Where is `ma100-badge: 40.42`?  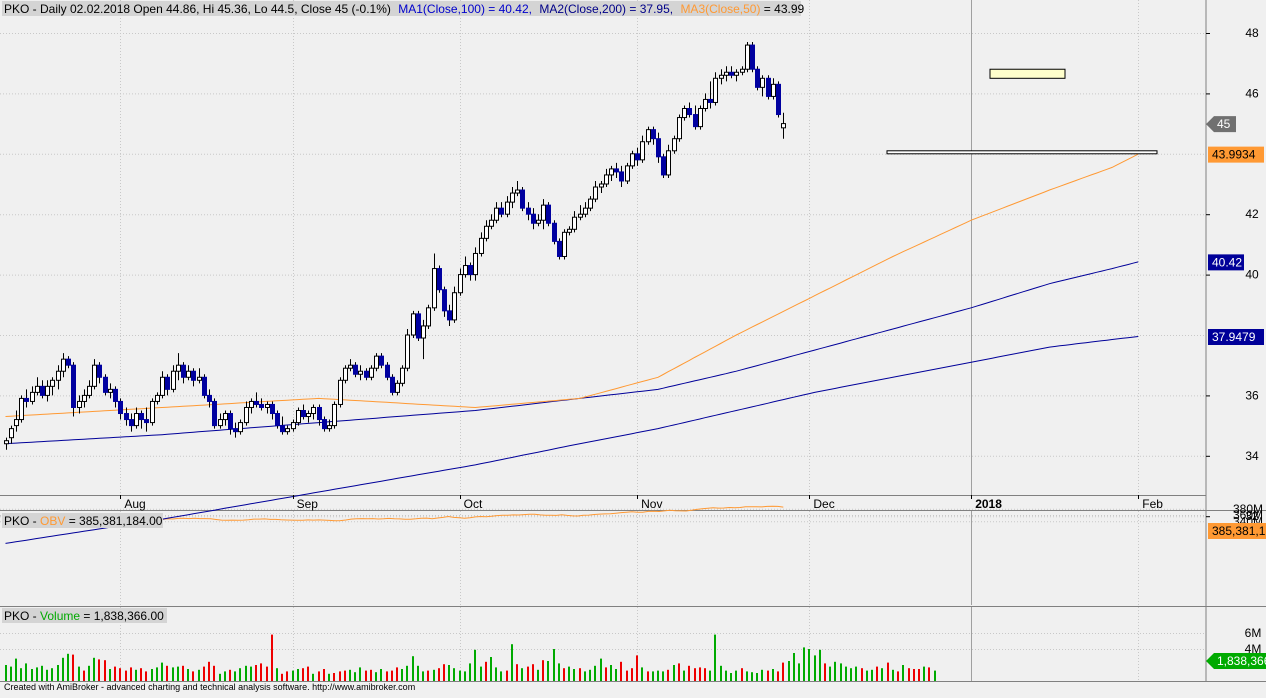 ma100-badge: 40.42 is located at coordinates (1227, 262).